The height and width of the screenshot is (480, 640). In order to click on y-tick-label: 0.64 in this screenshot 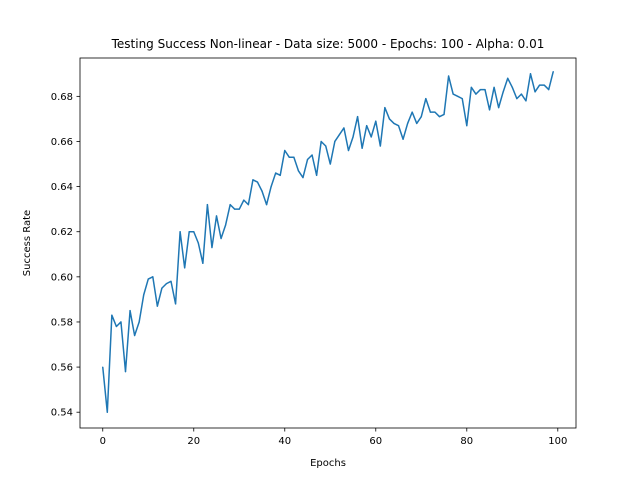, I will do `click(62, 187)`.